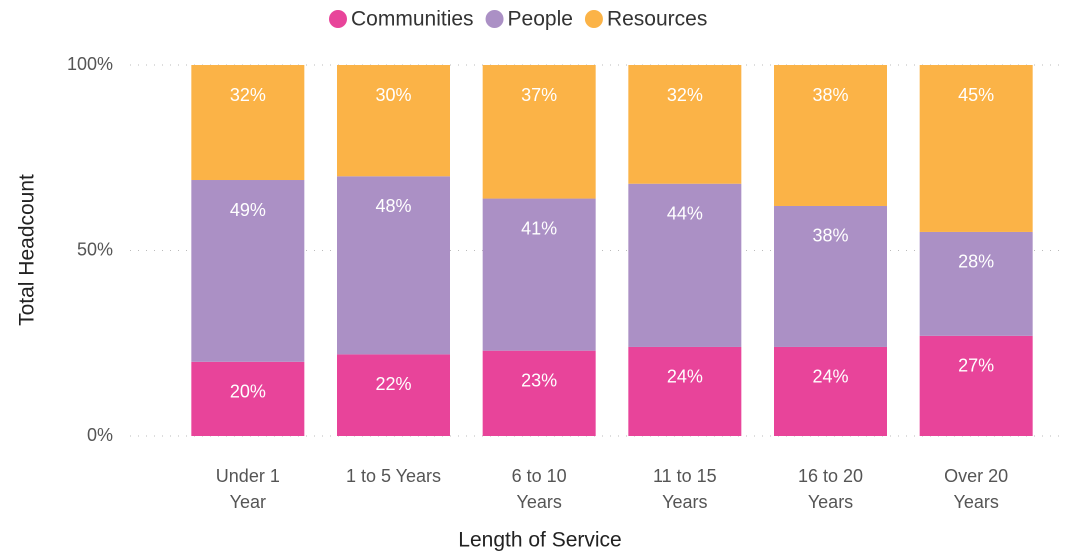 The width and height of the screenshot is (1080, 555). Describe the element at coordinates (248, 210) in the screenshot. I see `data-label: 49%` at that location.